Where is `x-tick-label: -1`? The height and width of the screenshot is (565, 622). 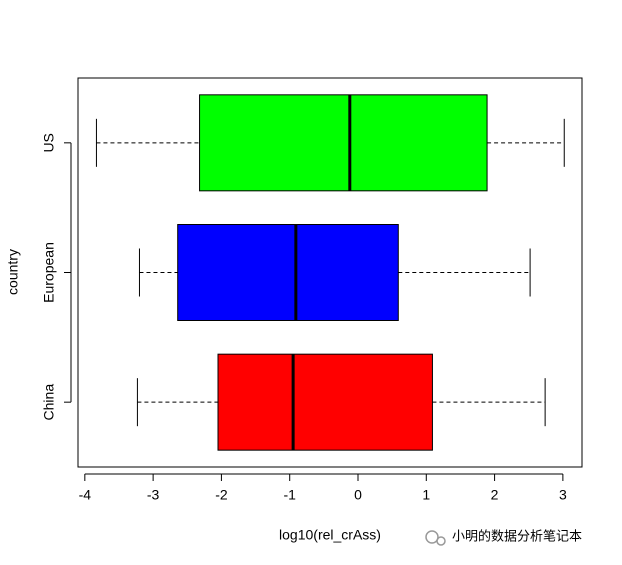 x-tick-label: -1 is located at coordinates (289, 495).